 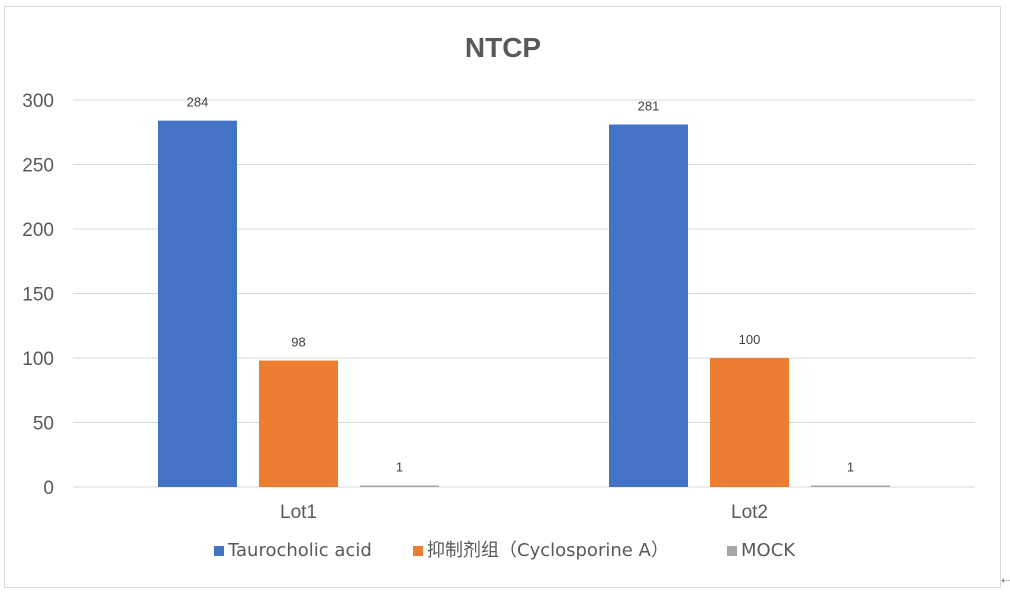 What do you see at coordinates (38, 166) in the screenshot?
I see `y-tick-label: 250` at bounding box center [38, 166].